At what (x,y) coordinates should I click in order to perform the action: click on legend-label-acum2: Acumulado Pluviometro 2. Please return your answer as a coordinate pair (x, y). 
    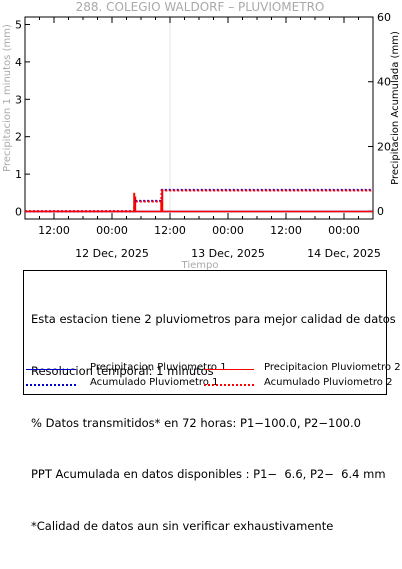
    Looking at the image, I should click on (328, 382).